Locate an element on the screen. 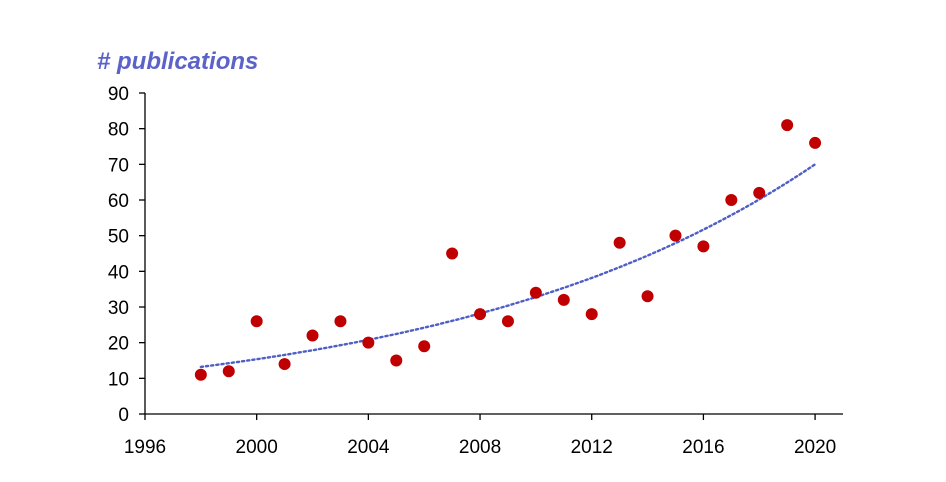 This screenshot has height=482, width=946. y-tick-label: 0 is located at coordinates (123, 415).